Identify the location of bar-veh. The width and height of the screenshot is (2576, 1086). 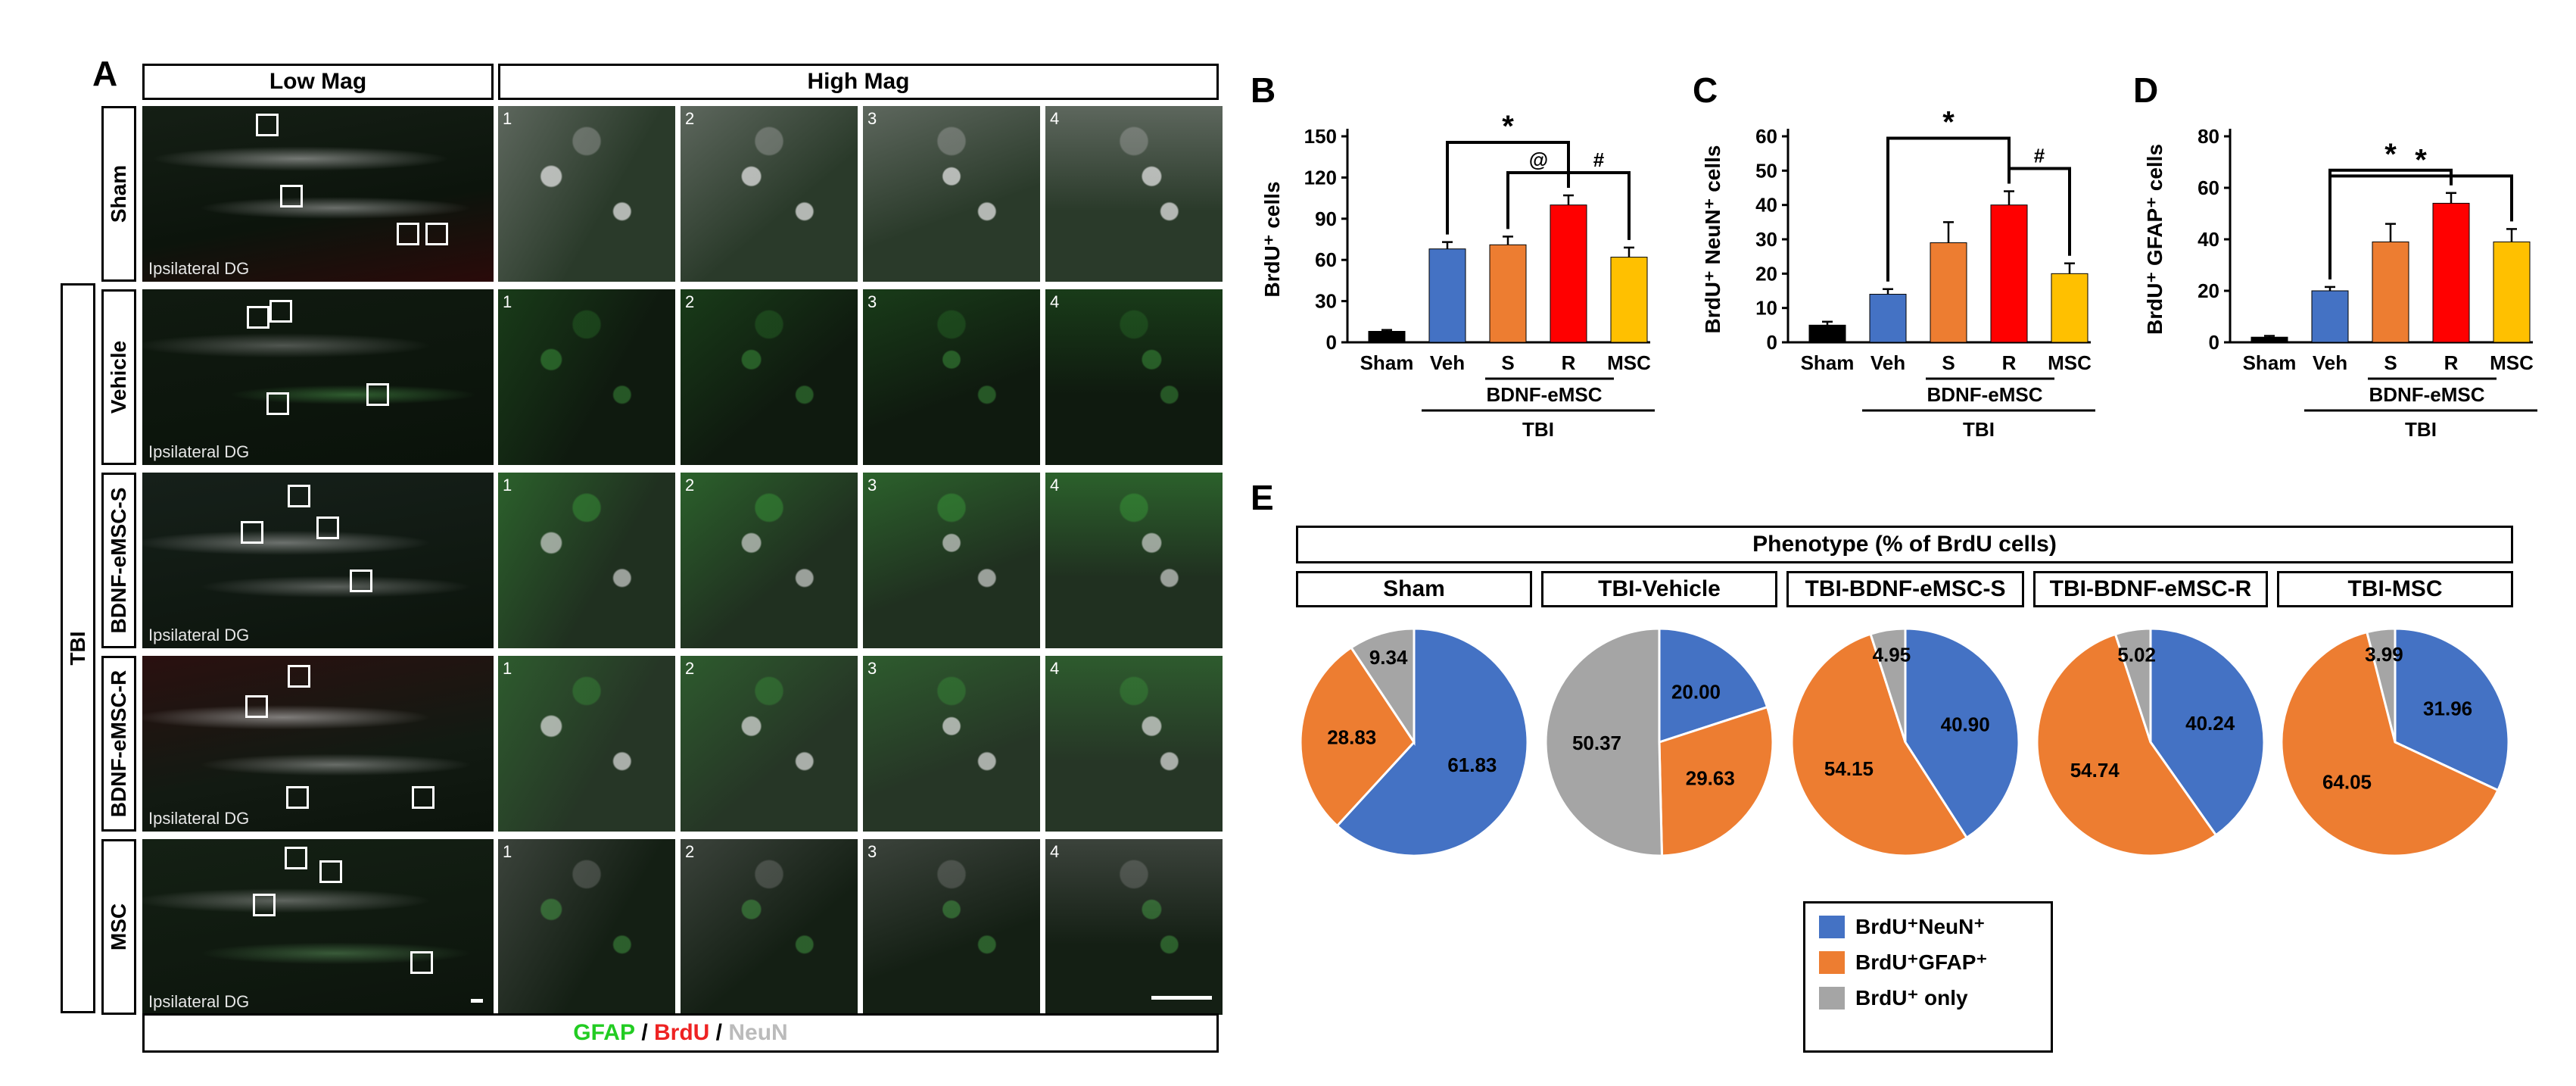
(1888, 318).